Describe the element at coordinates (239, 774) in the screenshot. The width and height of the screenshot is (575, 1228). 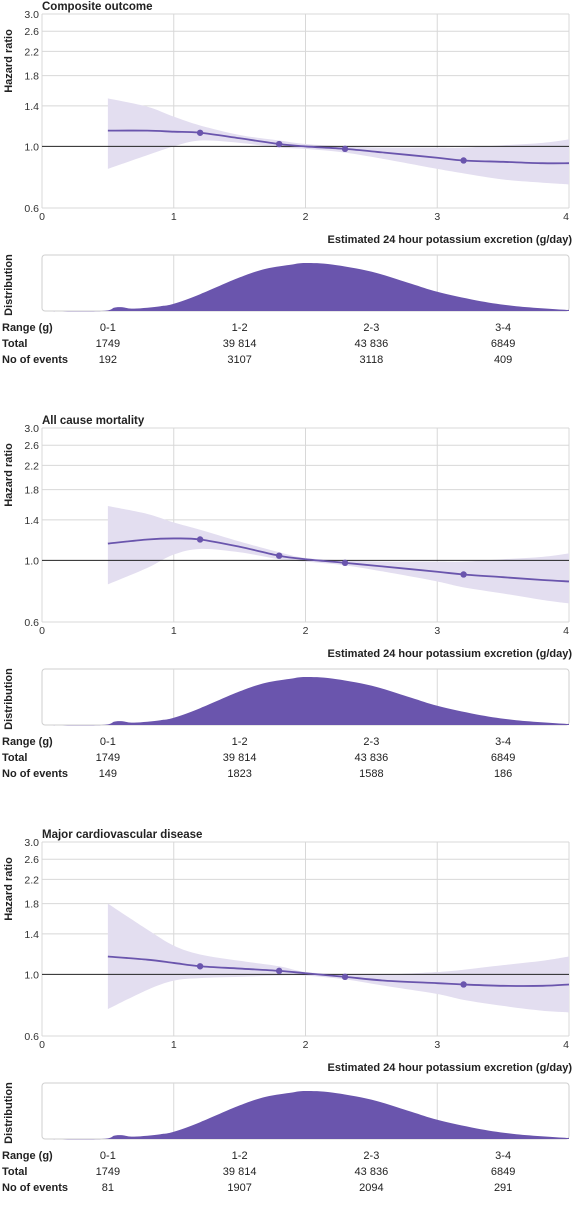
I see `table-cell: 1823` at that location.